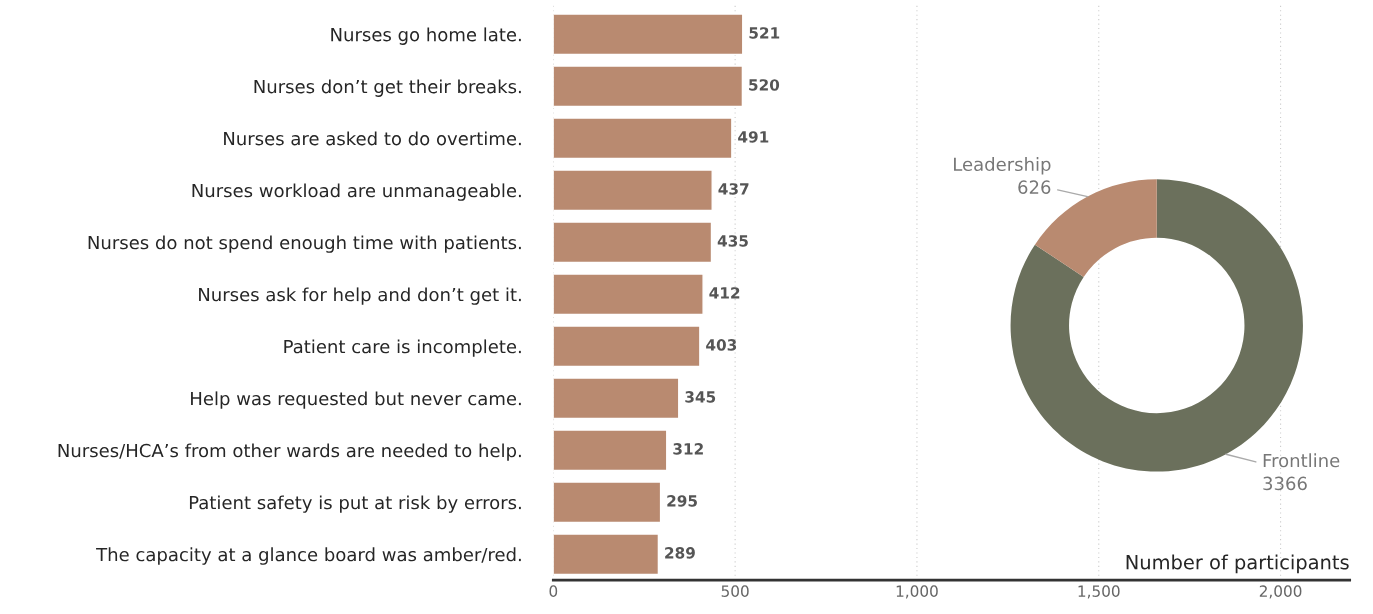 Image resolution: width=1373 pixels, height=614 pixels. Describe the element at coordinates (735, 591) in the screenshot. I see `x-tick-label: 500` at that location.